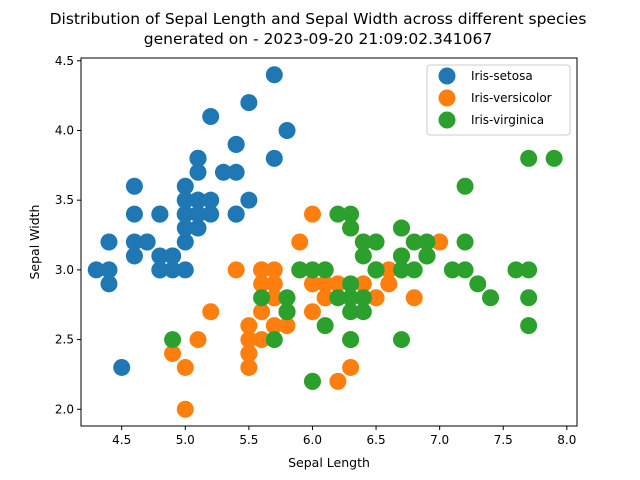 The height and width of the screenshot is (480, 640). Describe the element at coordinates (121, 440) in the screenshot. I see `x-tick-label: 4.5` at that location.